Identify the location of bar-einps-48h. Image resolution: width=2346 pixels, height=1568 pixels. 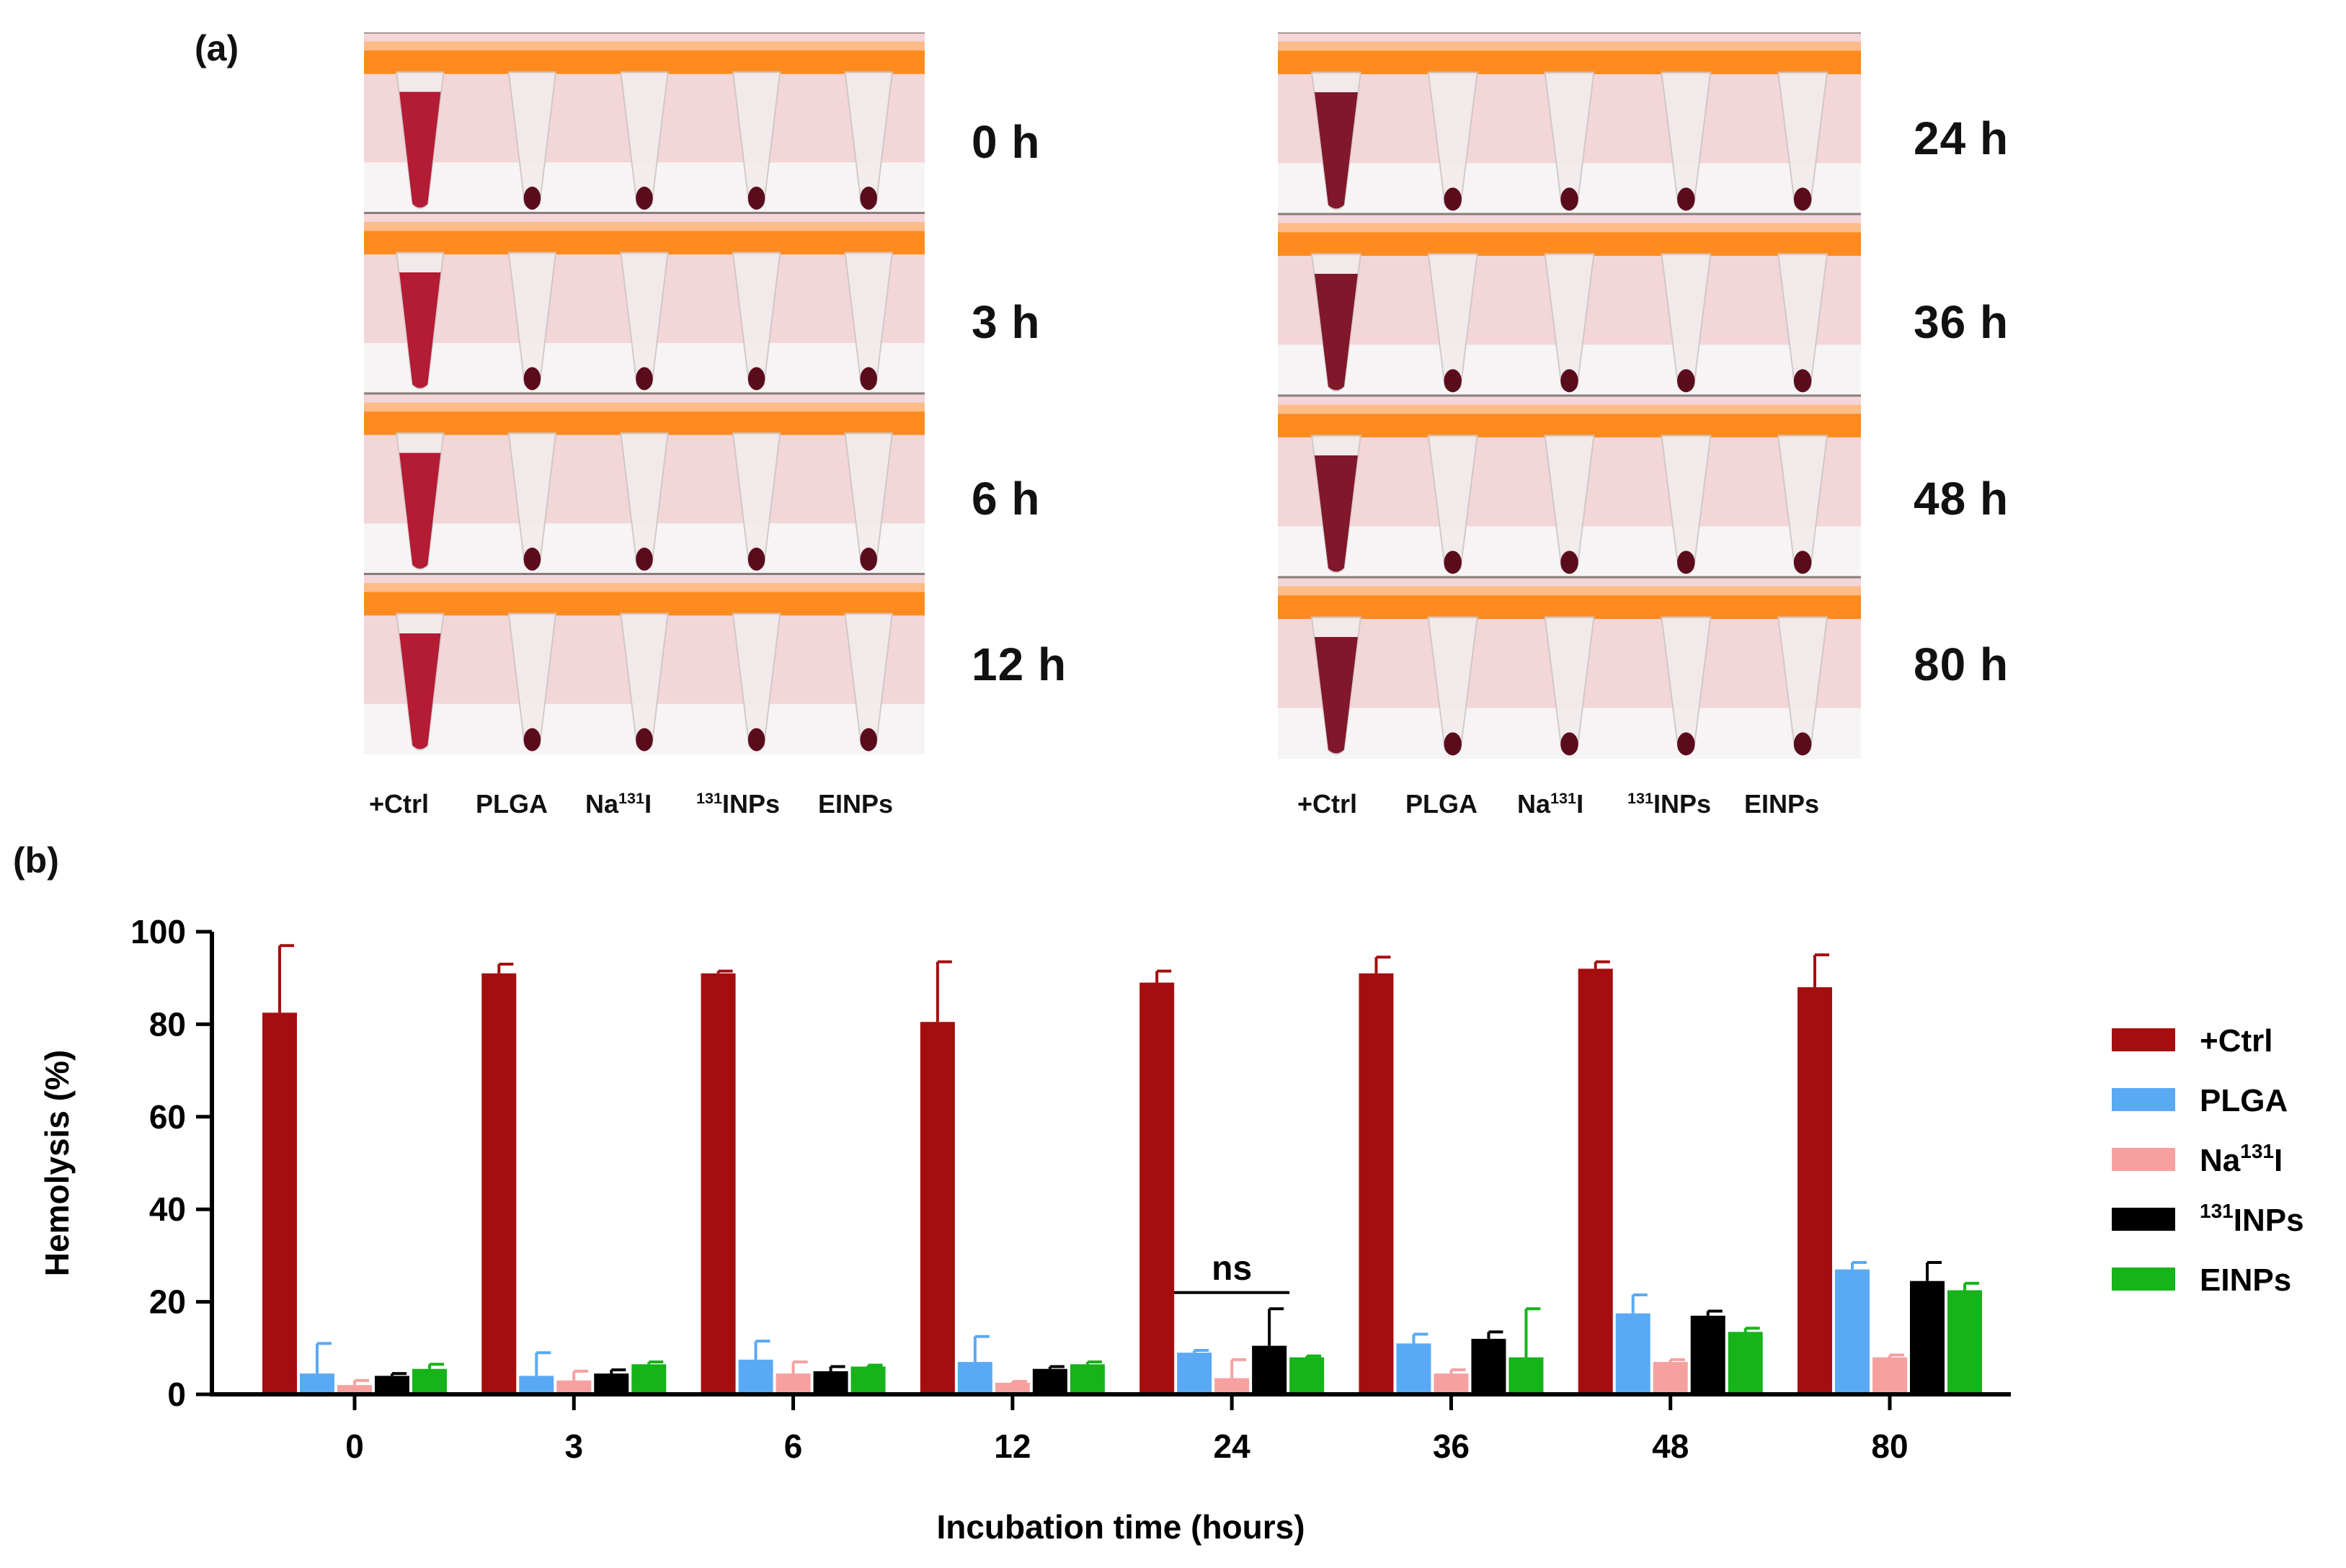
(1745, 1363).